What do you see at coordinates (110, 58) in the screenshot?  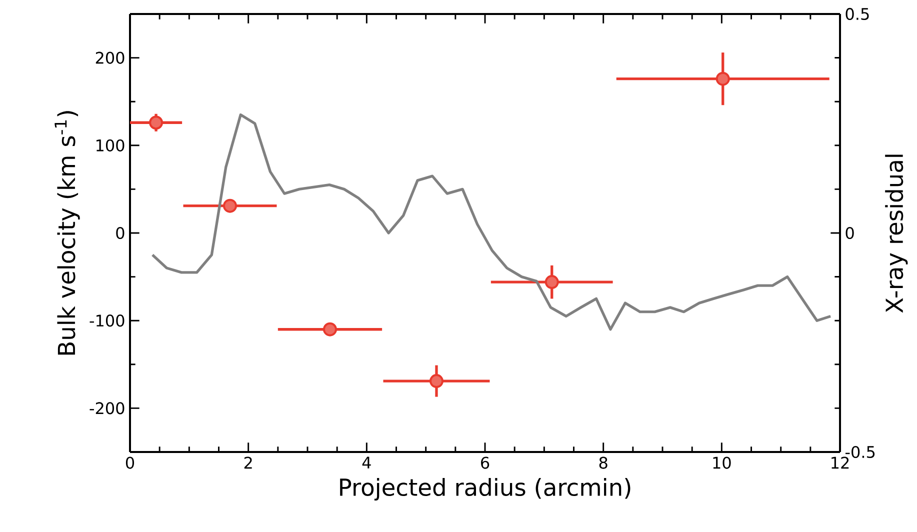 I see `y-tick-label: 200` at bounding box center [110, 58].